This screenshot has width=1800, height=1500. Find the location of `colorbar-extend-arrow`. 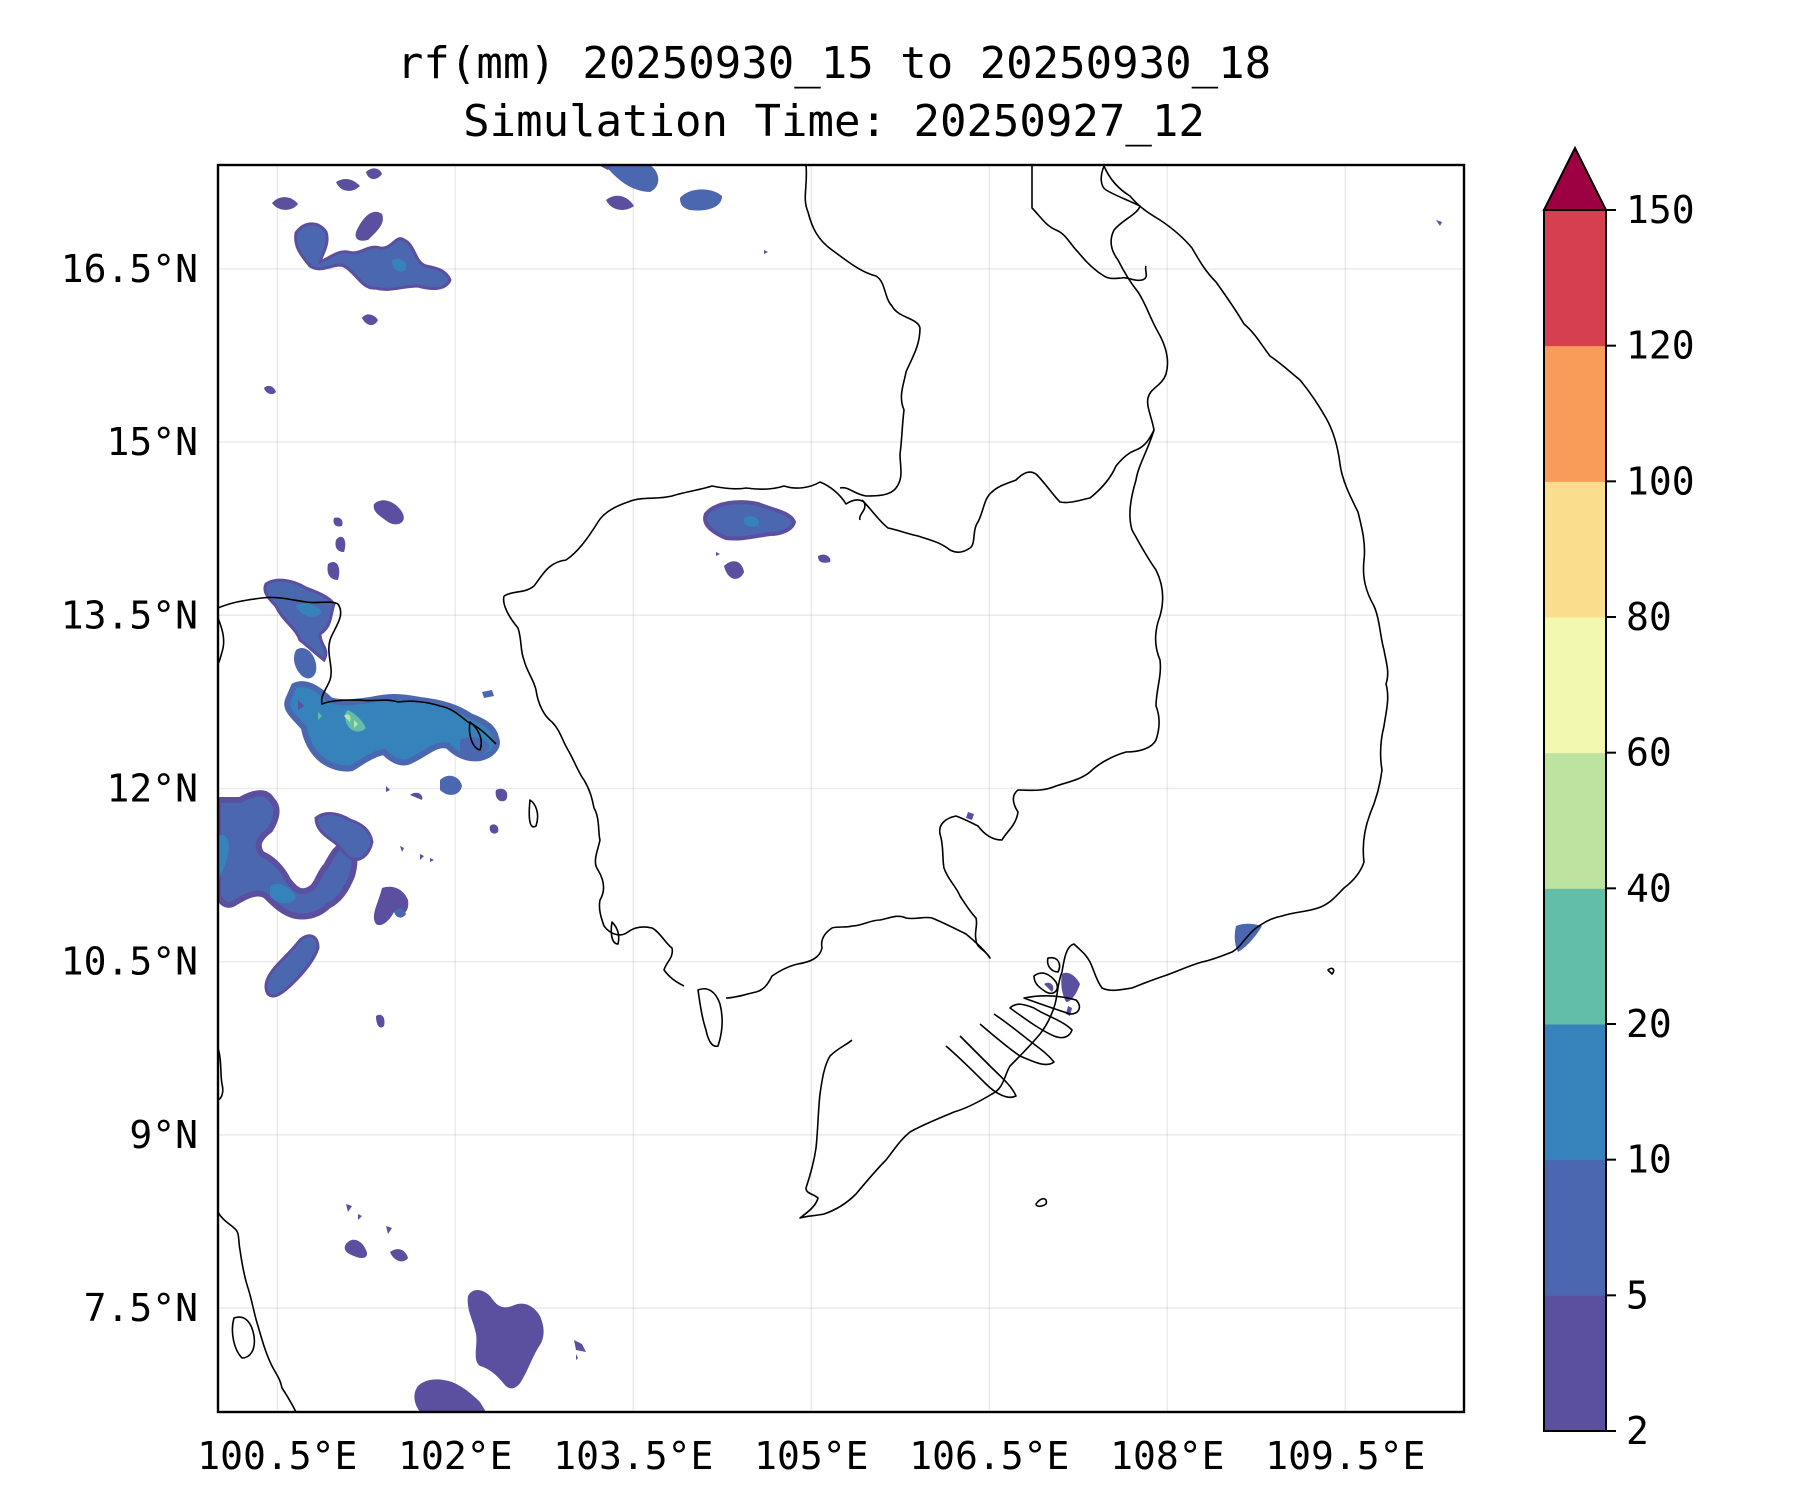

colorbar-extend-arrow is located at coordinates (1575, 178).